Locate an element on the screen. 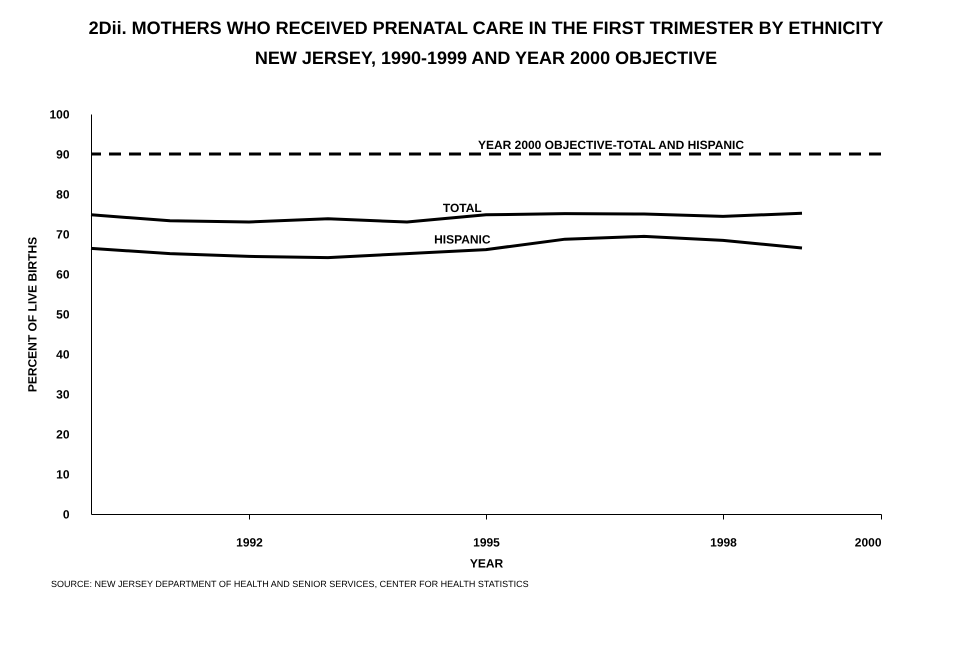 The height and width of the screenshot is (654, 975). series-label: HISPANIC is located at coordinates (462, 239).